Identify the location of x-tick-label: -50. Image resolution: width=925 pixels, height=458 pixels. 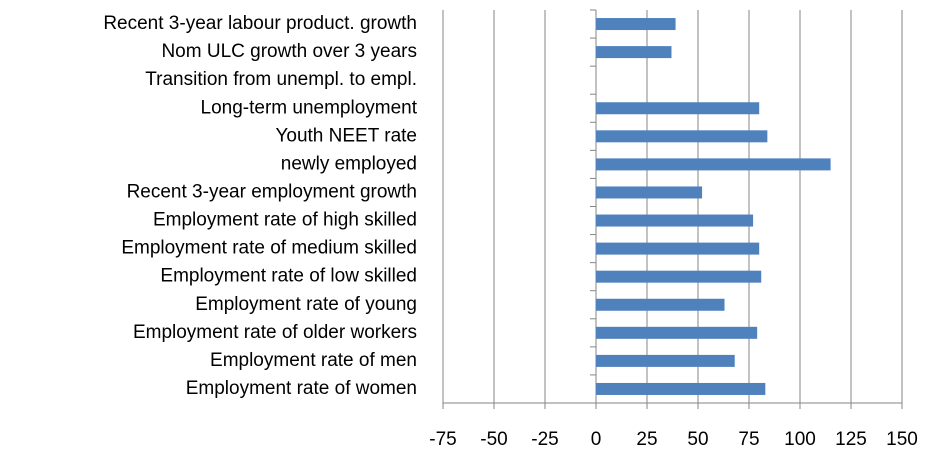
(493, 439).